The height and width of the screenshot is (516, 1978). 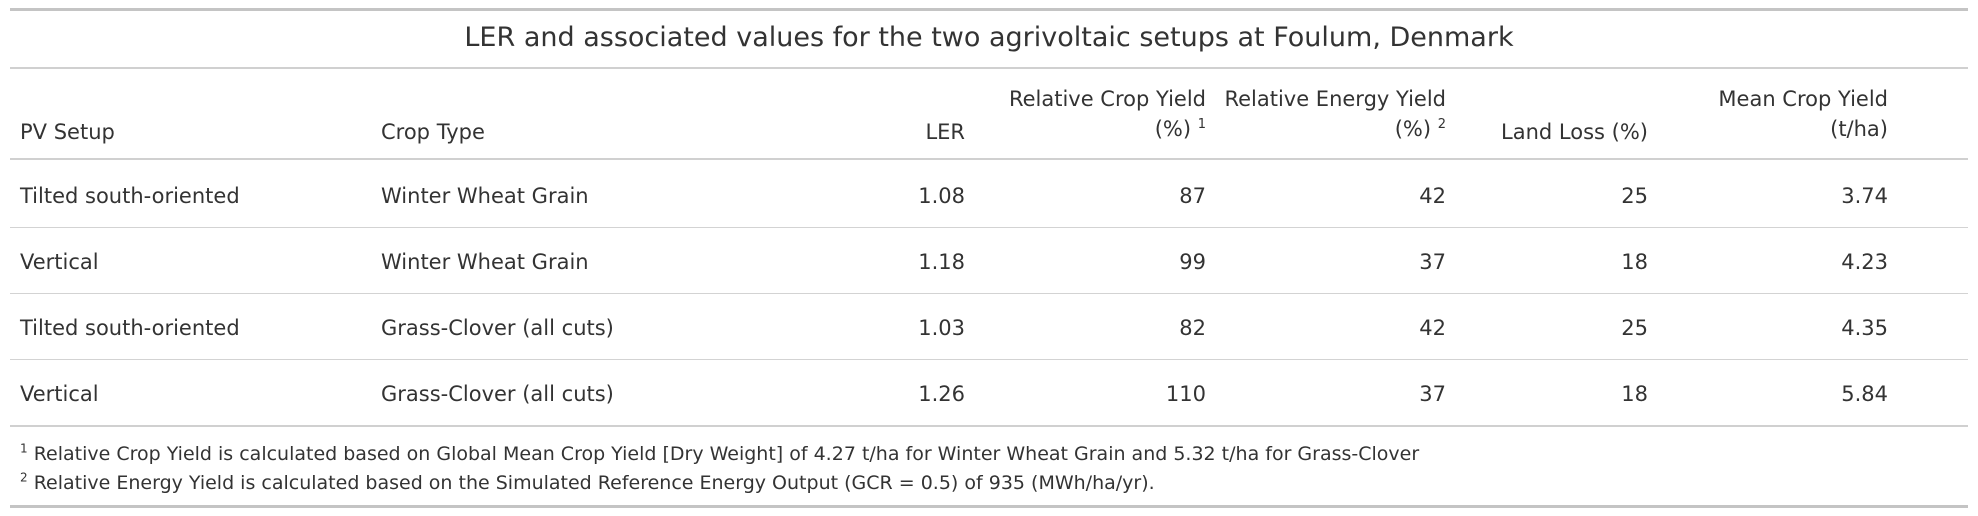 I want to click on footnote-marker-2: 2, so click(x=1441, y=124).